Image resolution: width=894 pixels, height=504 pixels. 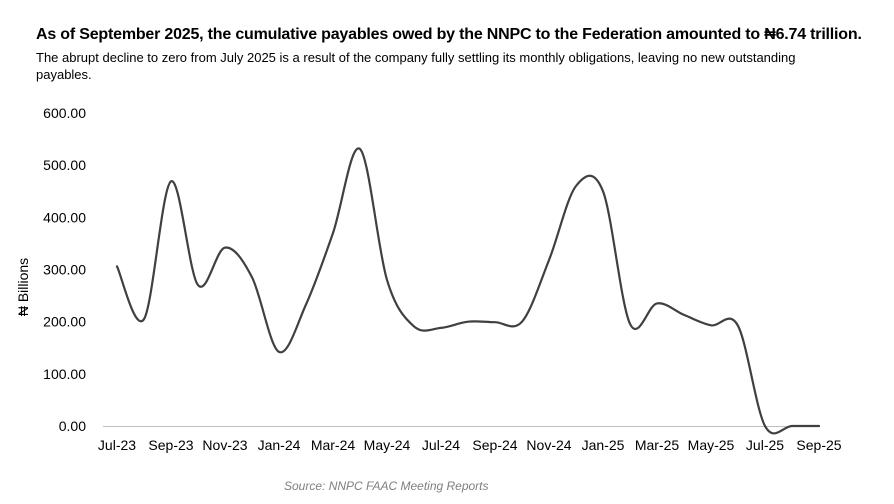 What do you see at coordinates (72, 426) in the screenshot?
I see `y-tick-label: 0.00` at bounding box center [72, 426].